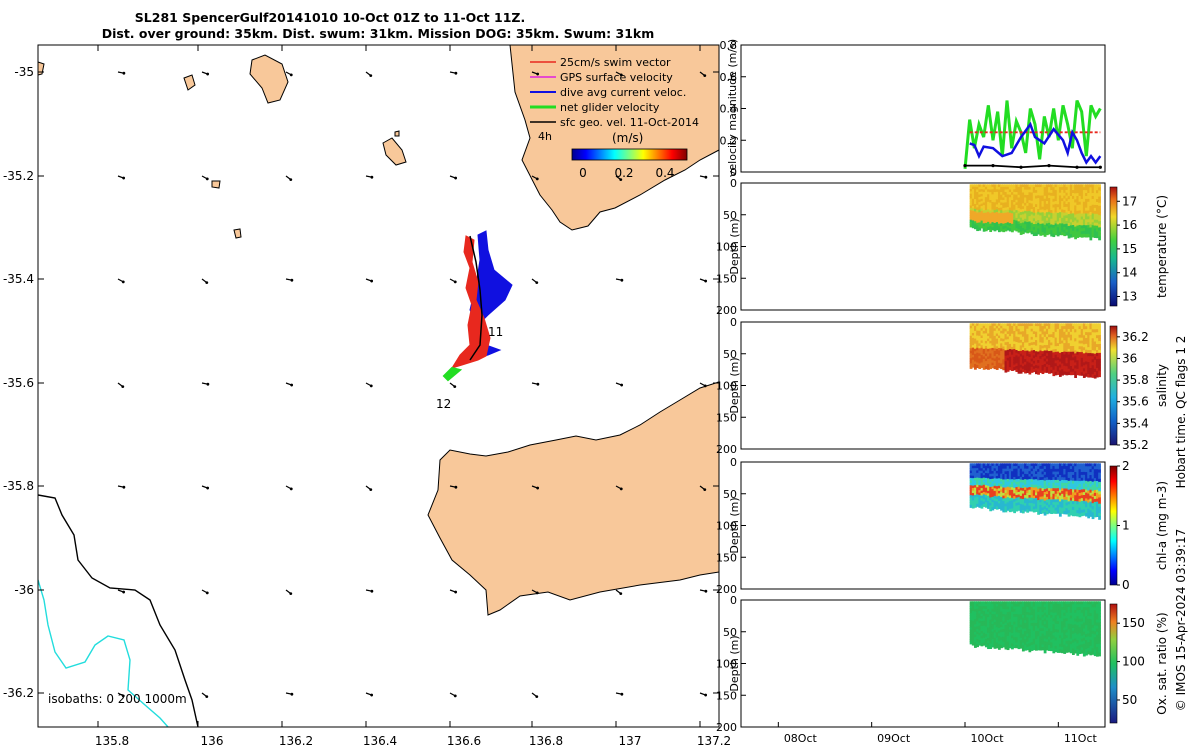  Describe the element at coordinates (1077, 167) in the screenshot. I see `velocity-point` at that location.